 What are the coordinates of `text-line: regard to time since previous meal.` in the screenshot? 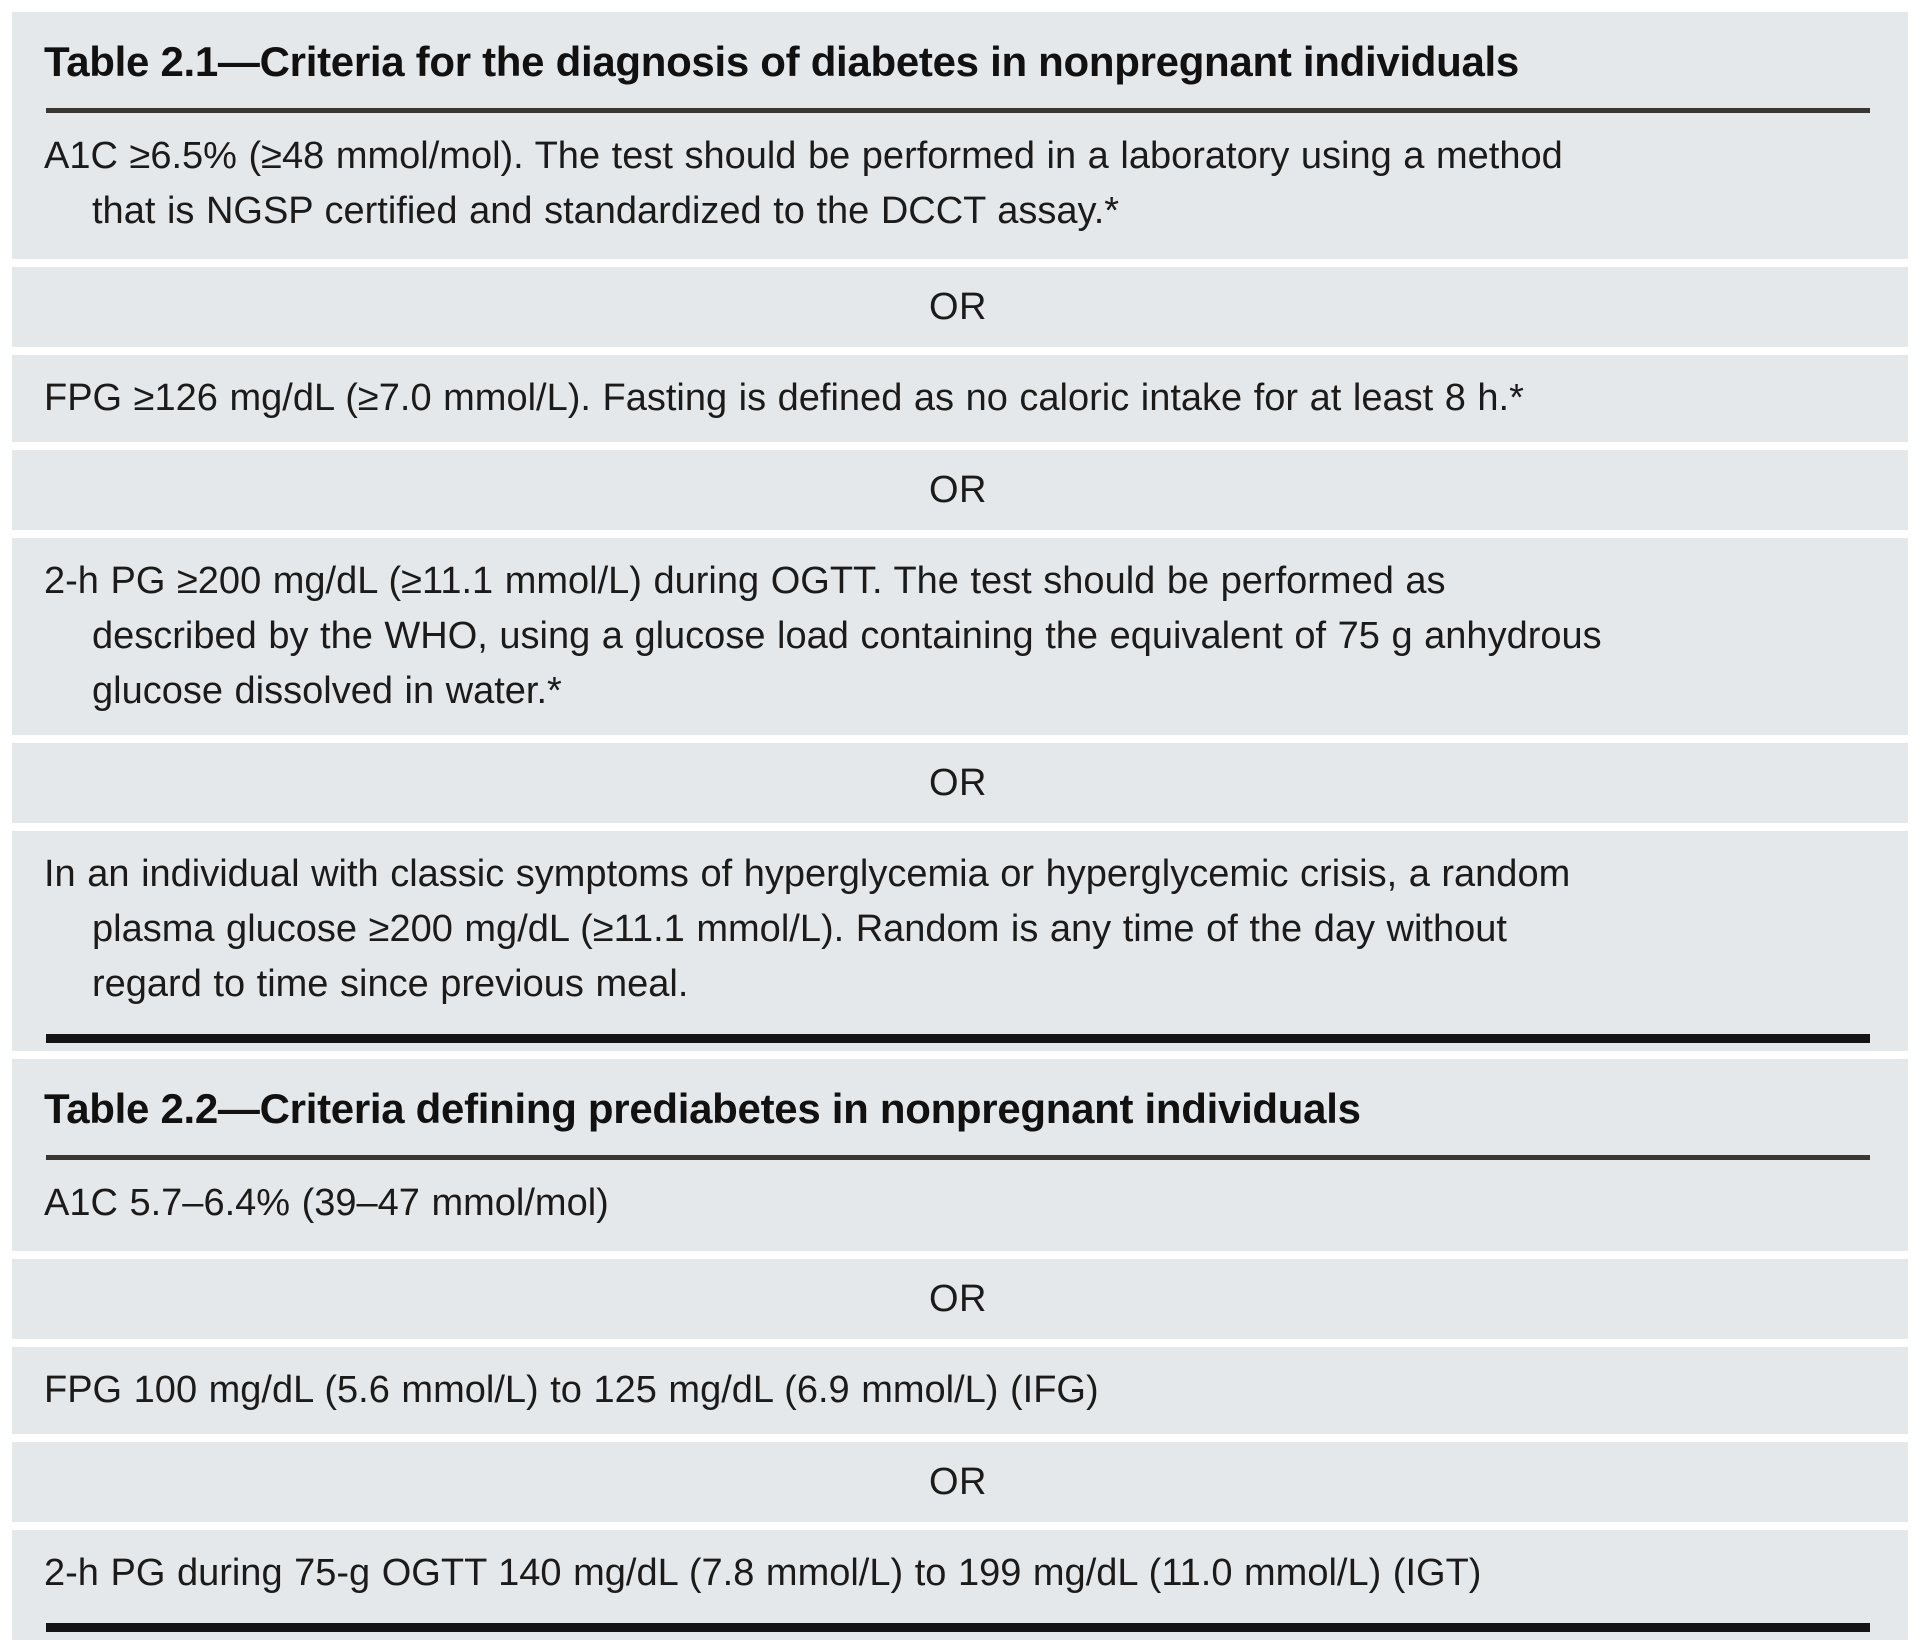 It's located at (390, 984).